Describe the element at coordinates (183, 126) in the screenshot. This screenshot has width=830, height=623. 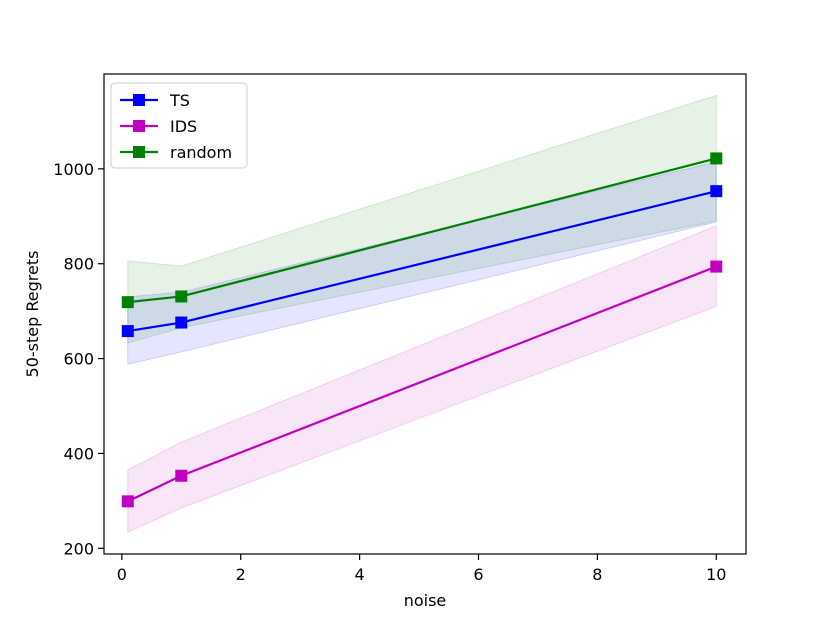
I see `legend-label-IDS: IDS` at that location.